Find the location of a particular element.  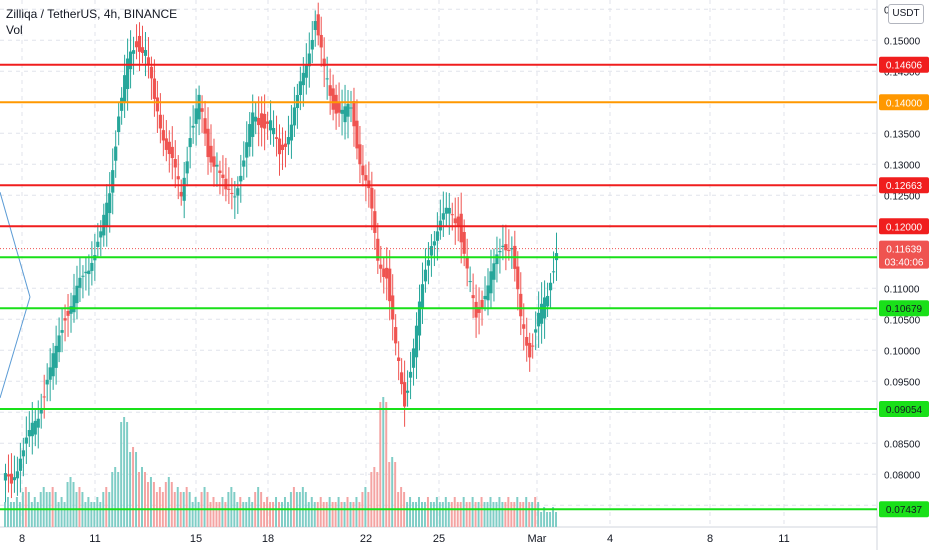

y-tick-label: 0.08500 is located at coordinates (902, 444).